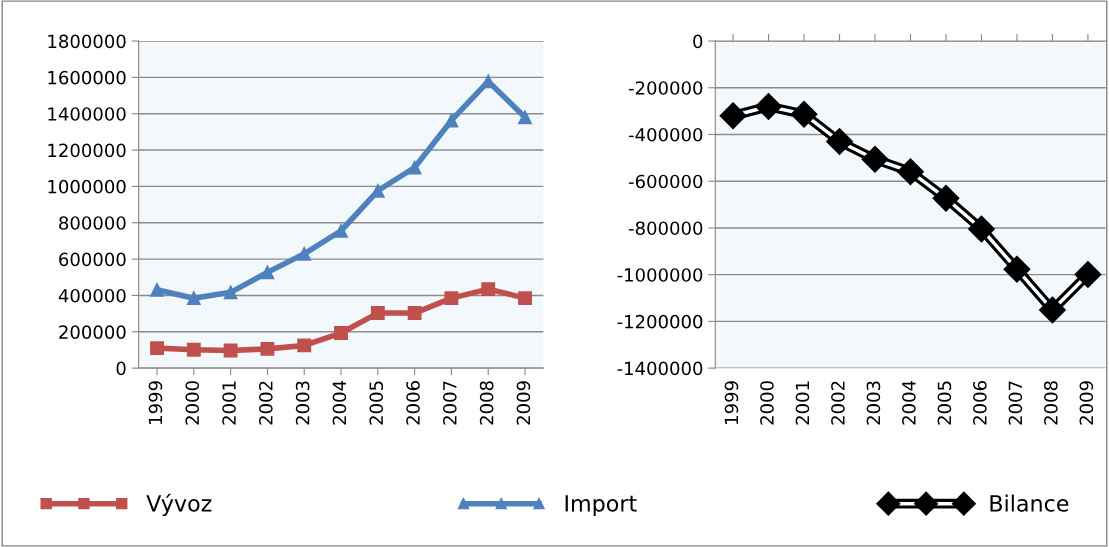 Image resolution: width=1109 pixels, height=547 pixels. I want to click on legend-label: Import, so click(601, 506).